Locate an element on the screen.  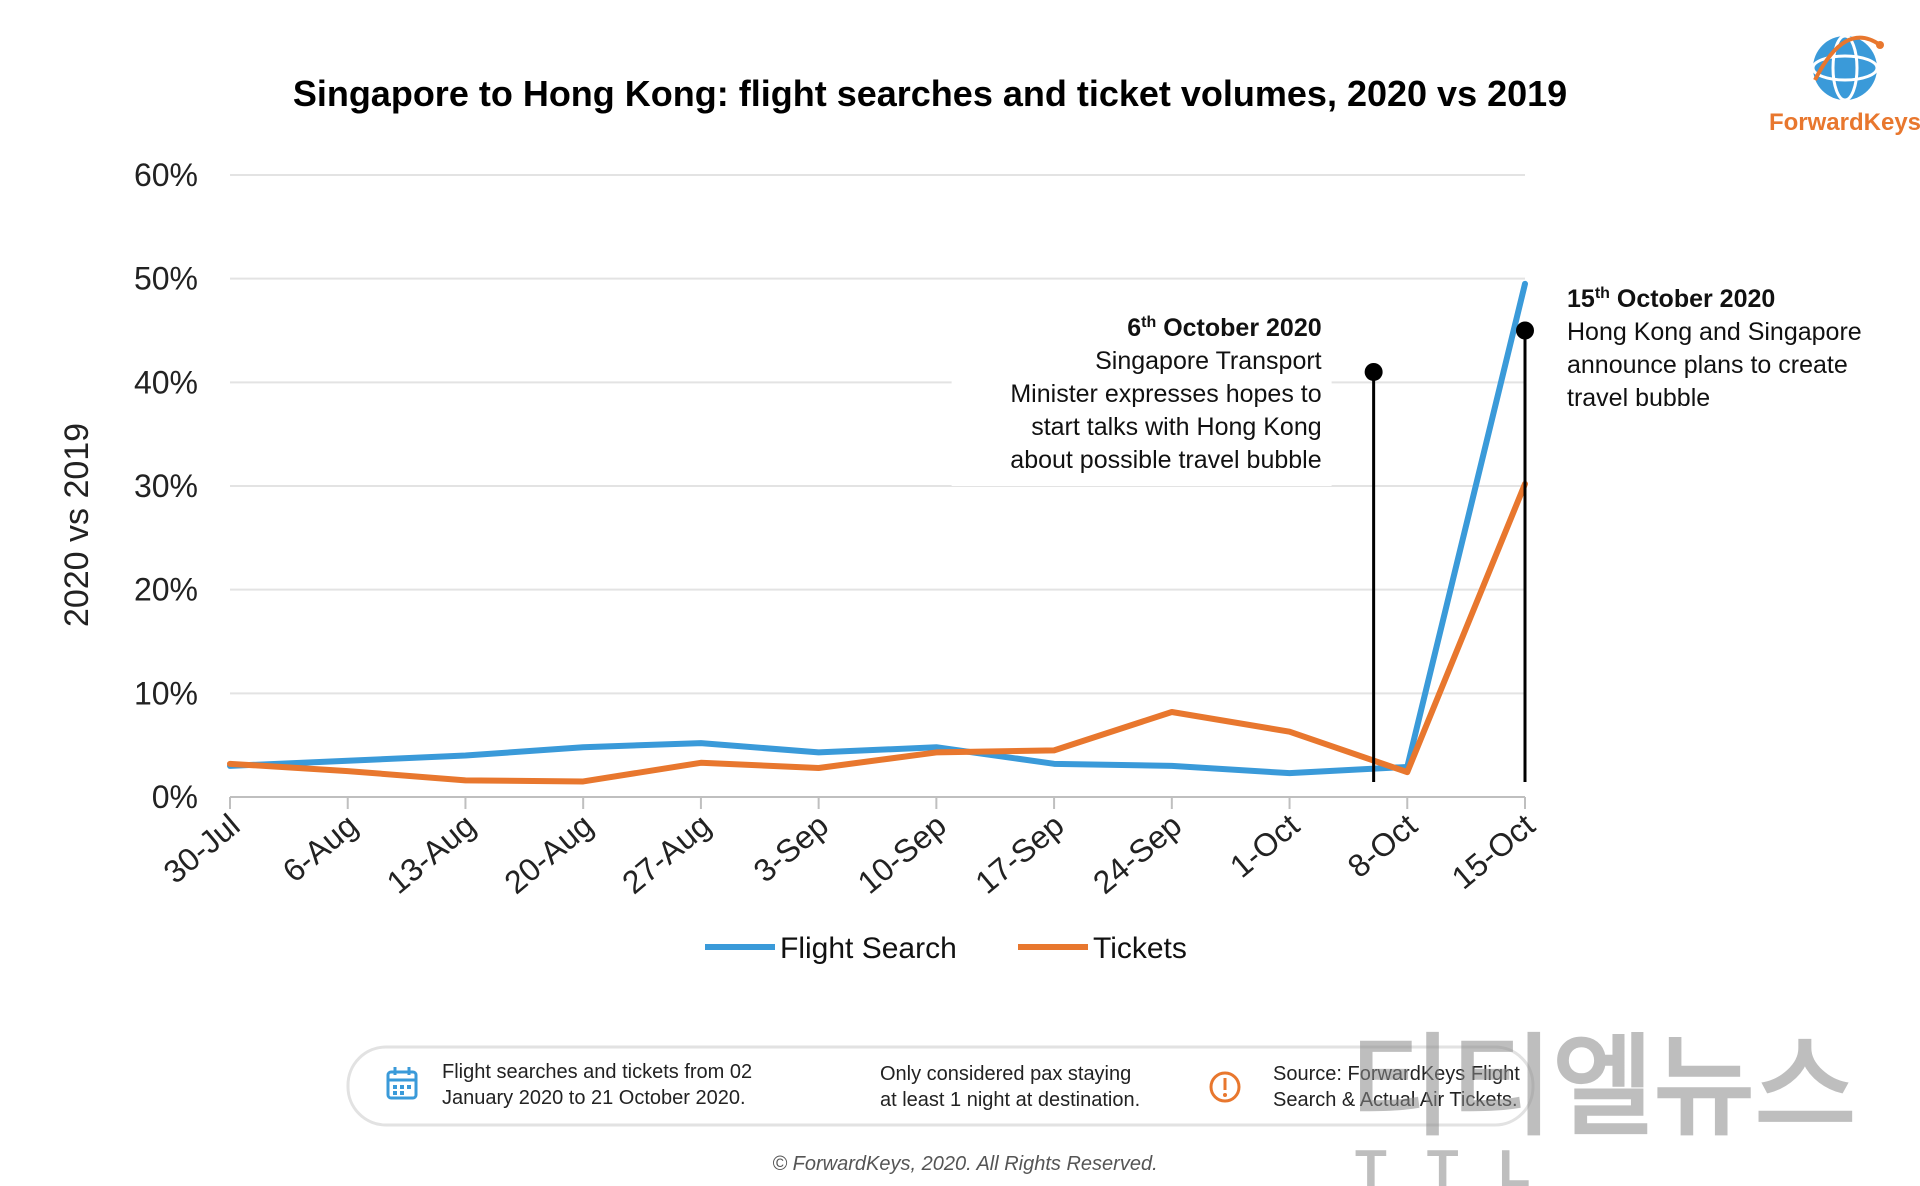
y-ticks: 0% 10% 20% 30% 40% 50% 60% is located at coordinates (166, 486).